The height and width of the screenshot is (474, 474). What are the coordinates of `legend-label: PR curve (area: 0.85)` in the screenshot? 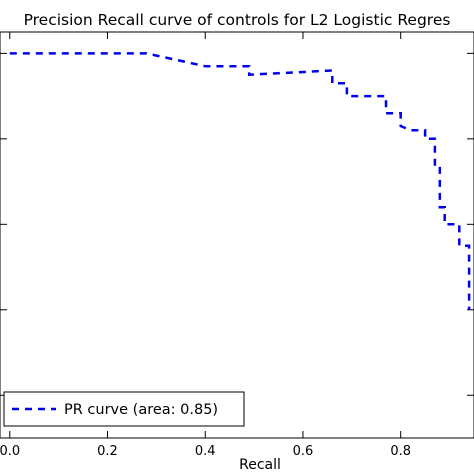 It's located at (141, 410).